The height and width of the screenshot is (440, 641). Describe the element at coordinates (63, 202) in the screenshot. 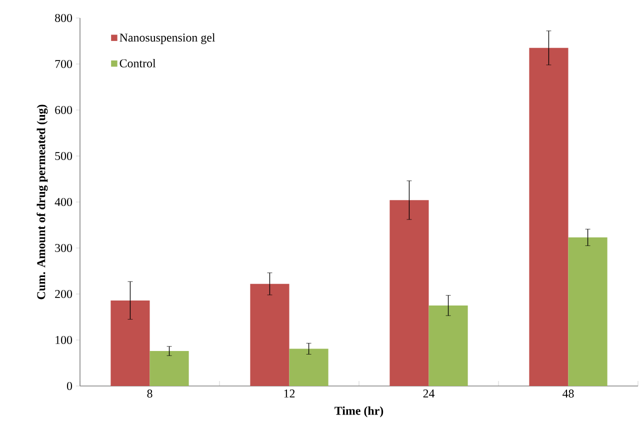

I see `y-tick-label: 400` at that location.